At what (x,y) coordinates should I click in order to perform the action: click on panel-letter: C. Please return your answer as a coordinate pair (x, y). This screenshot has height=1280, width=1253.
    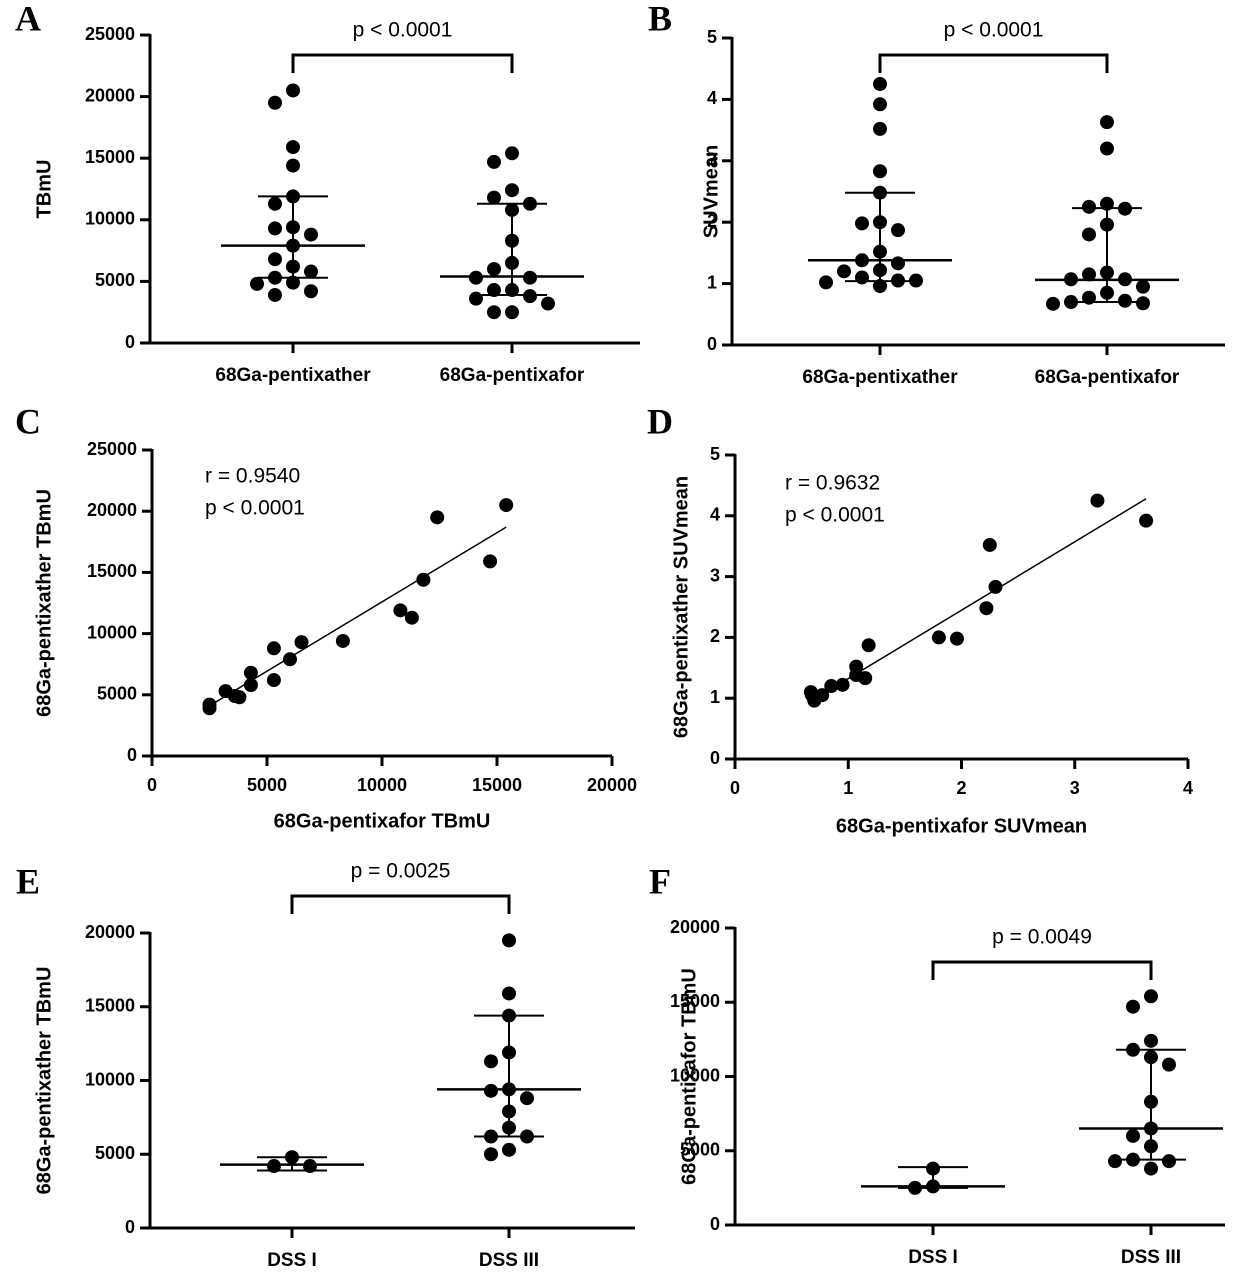
    Looking at the image, I should click on (28, 421).